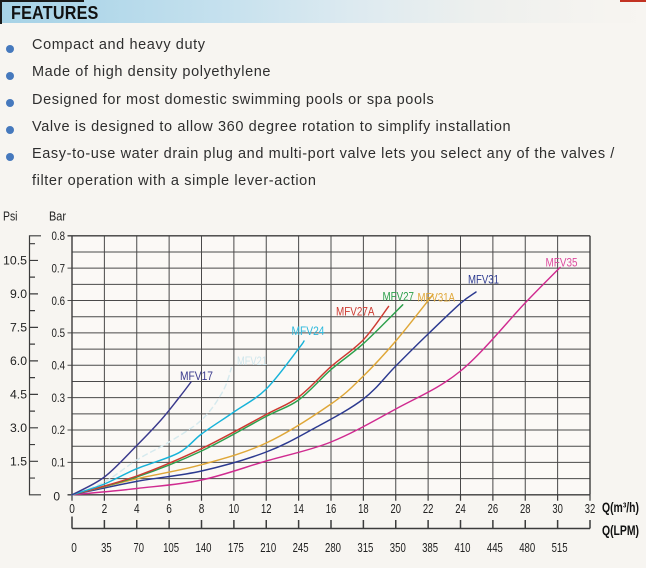  What do you see at coordinates (18, 328) in the screenshot?
I see `svg-text: 7.5` at bounding box center [18, 328].